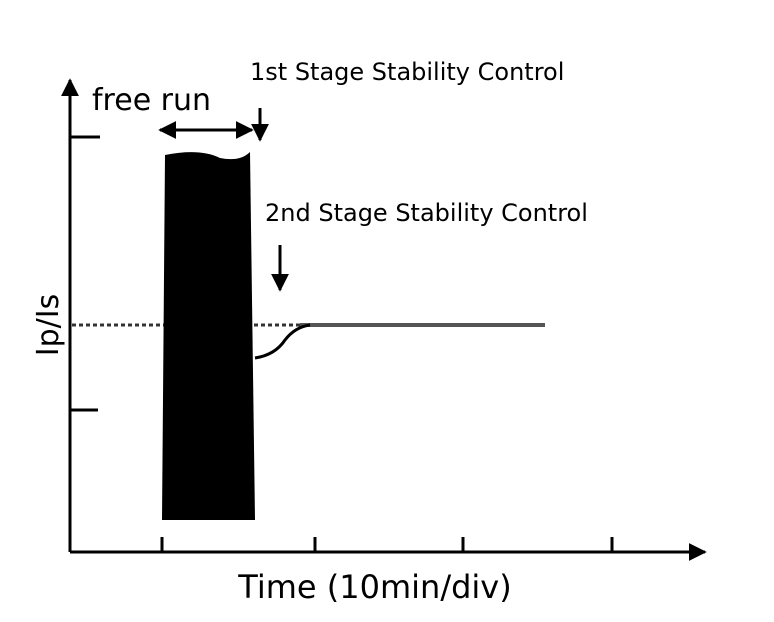 The width and height of the screenshot is (774, 622). What do you see at coordinates (151, 100) in the screenshot?
I see `free-run-label: free run` at bounding box center [151, 100].